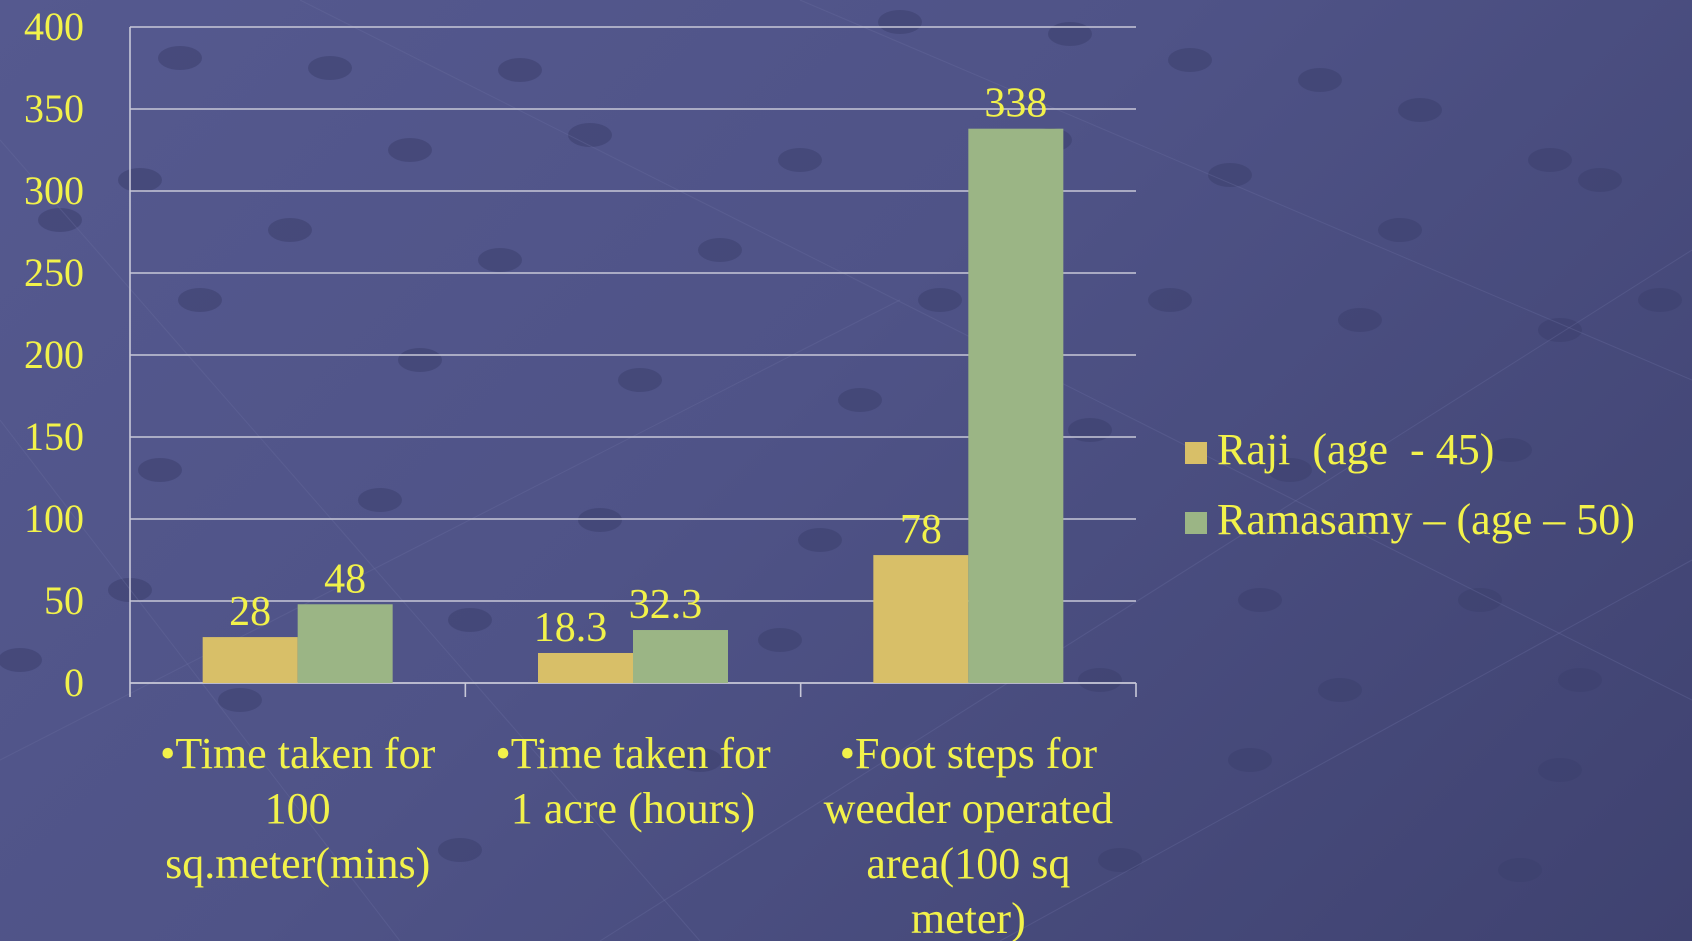 This screenshot has height=941, width=1692. What do you see at coordinates (54, 190) in the screenshot?
I see `y-tick-label: 300` at bounding box center [54, 190].